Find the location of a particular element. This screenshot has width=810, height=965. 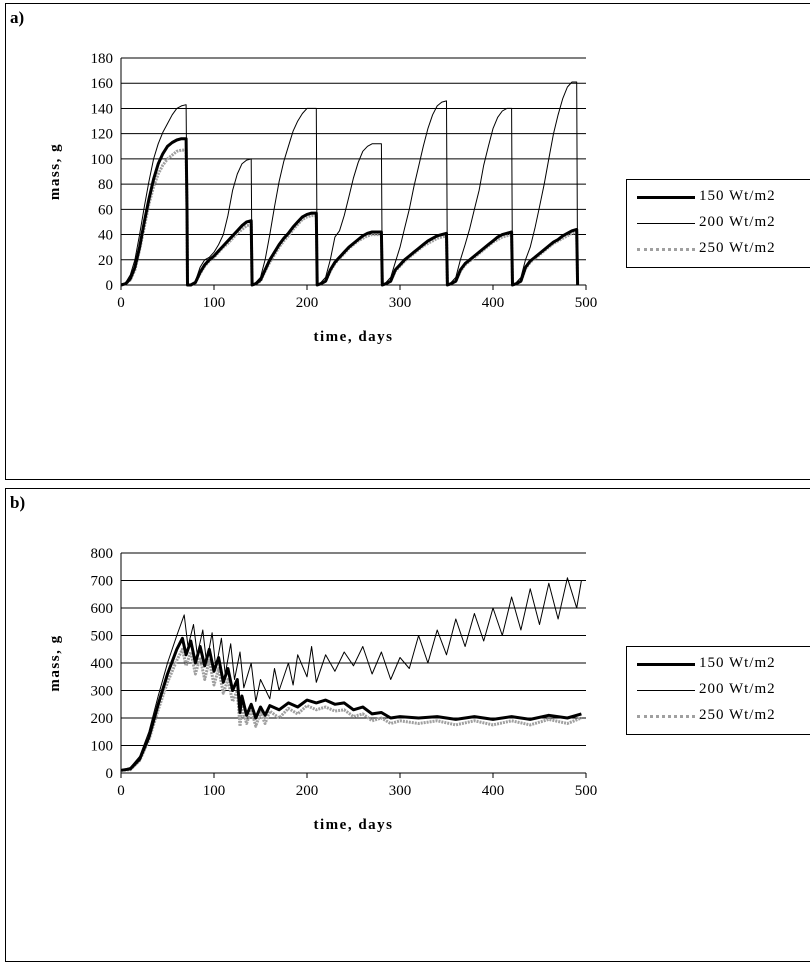

y-tick-label: 20 is located at coordinates (105, 261).